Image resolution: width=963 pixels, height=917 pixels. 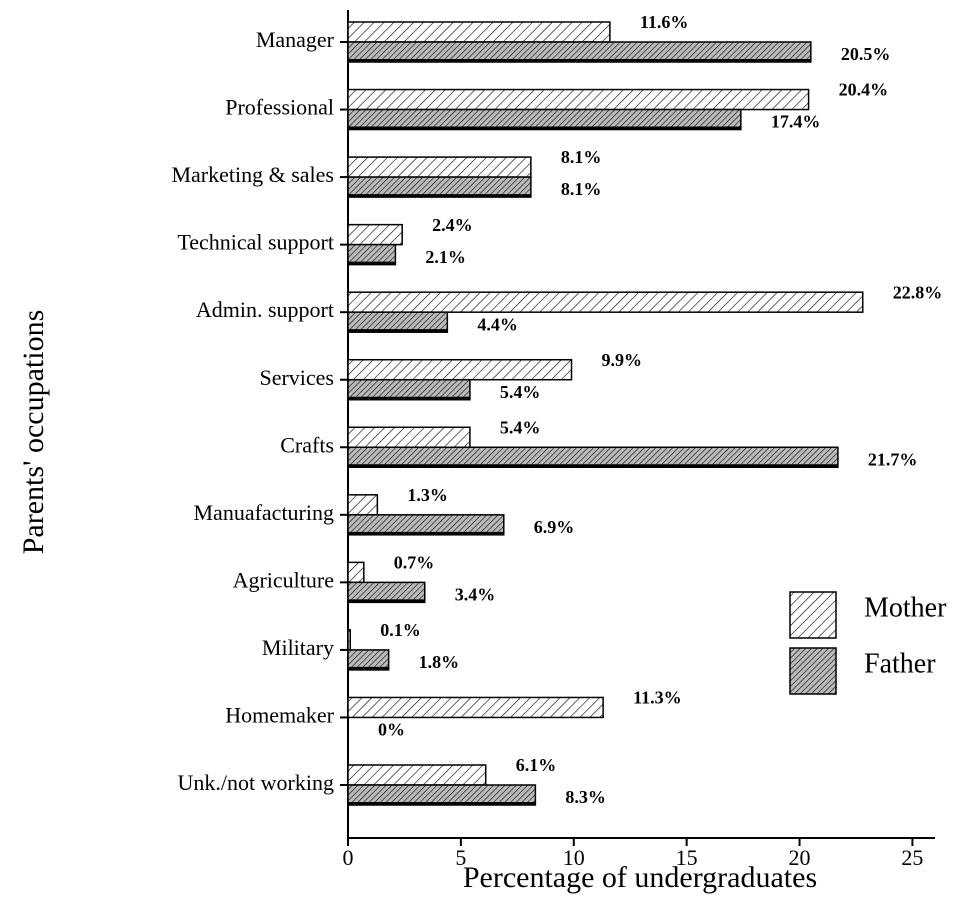 What do you see at coordinates (400, 630) in the screenshot?
I see `value-label: 0.1%` at bounding box center [400, 630].